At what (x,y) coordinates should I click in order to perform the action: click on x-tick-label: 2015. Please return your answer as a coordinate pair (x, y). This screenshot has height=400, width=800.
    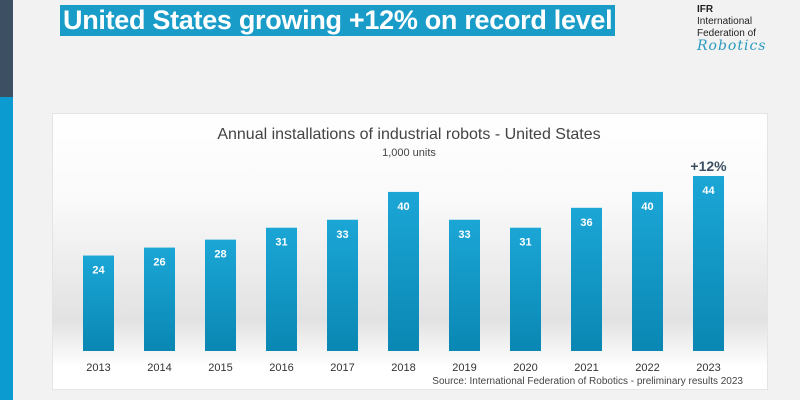
    Looking at the image, I should click on (220, 368).